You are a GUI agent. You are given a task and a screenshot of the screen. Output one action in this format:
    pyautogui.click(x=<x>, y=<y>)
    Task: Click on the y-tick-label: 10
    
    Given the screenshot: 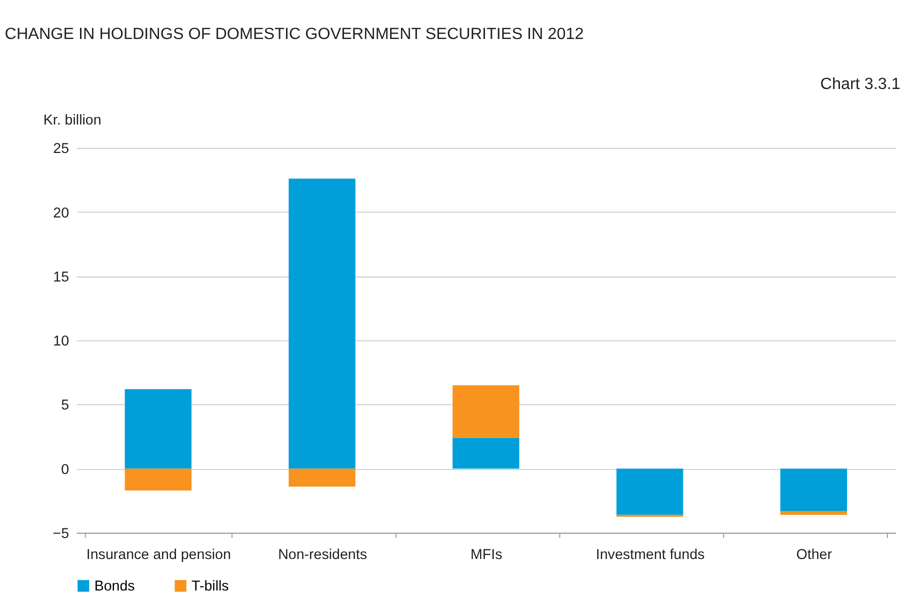 What is the action you would take?
    pyautogui.click(x=61, y=342)
    